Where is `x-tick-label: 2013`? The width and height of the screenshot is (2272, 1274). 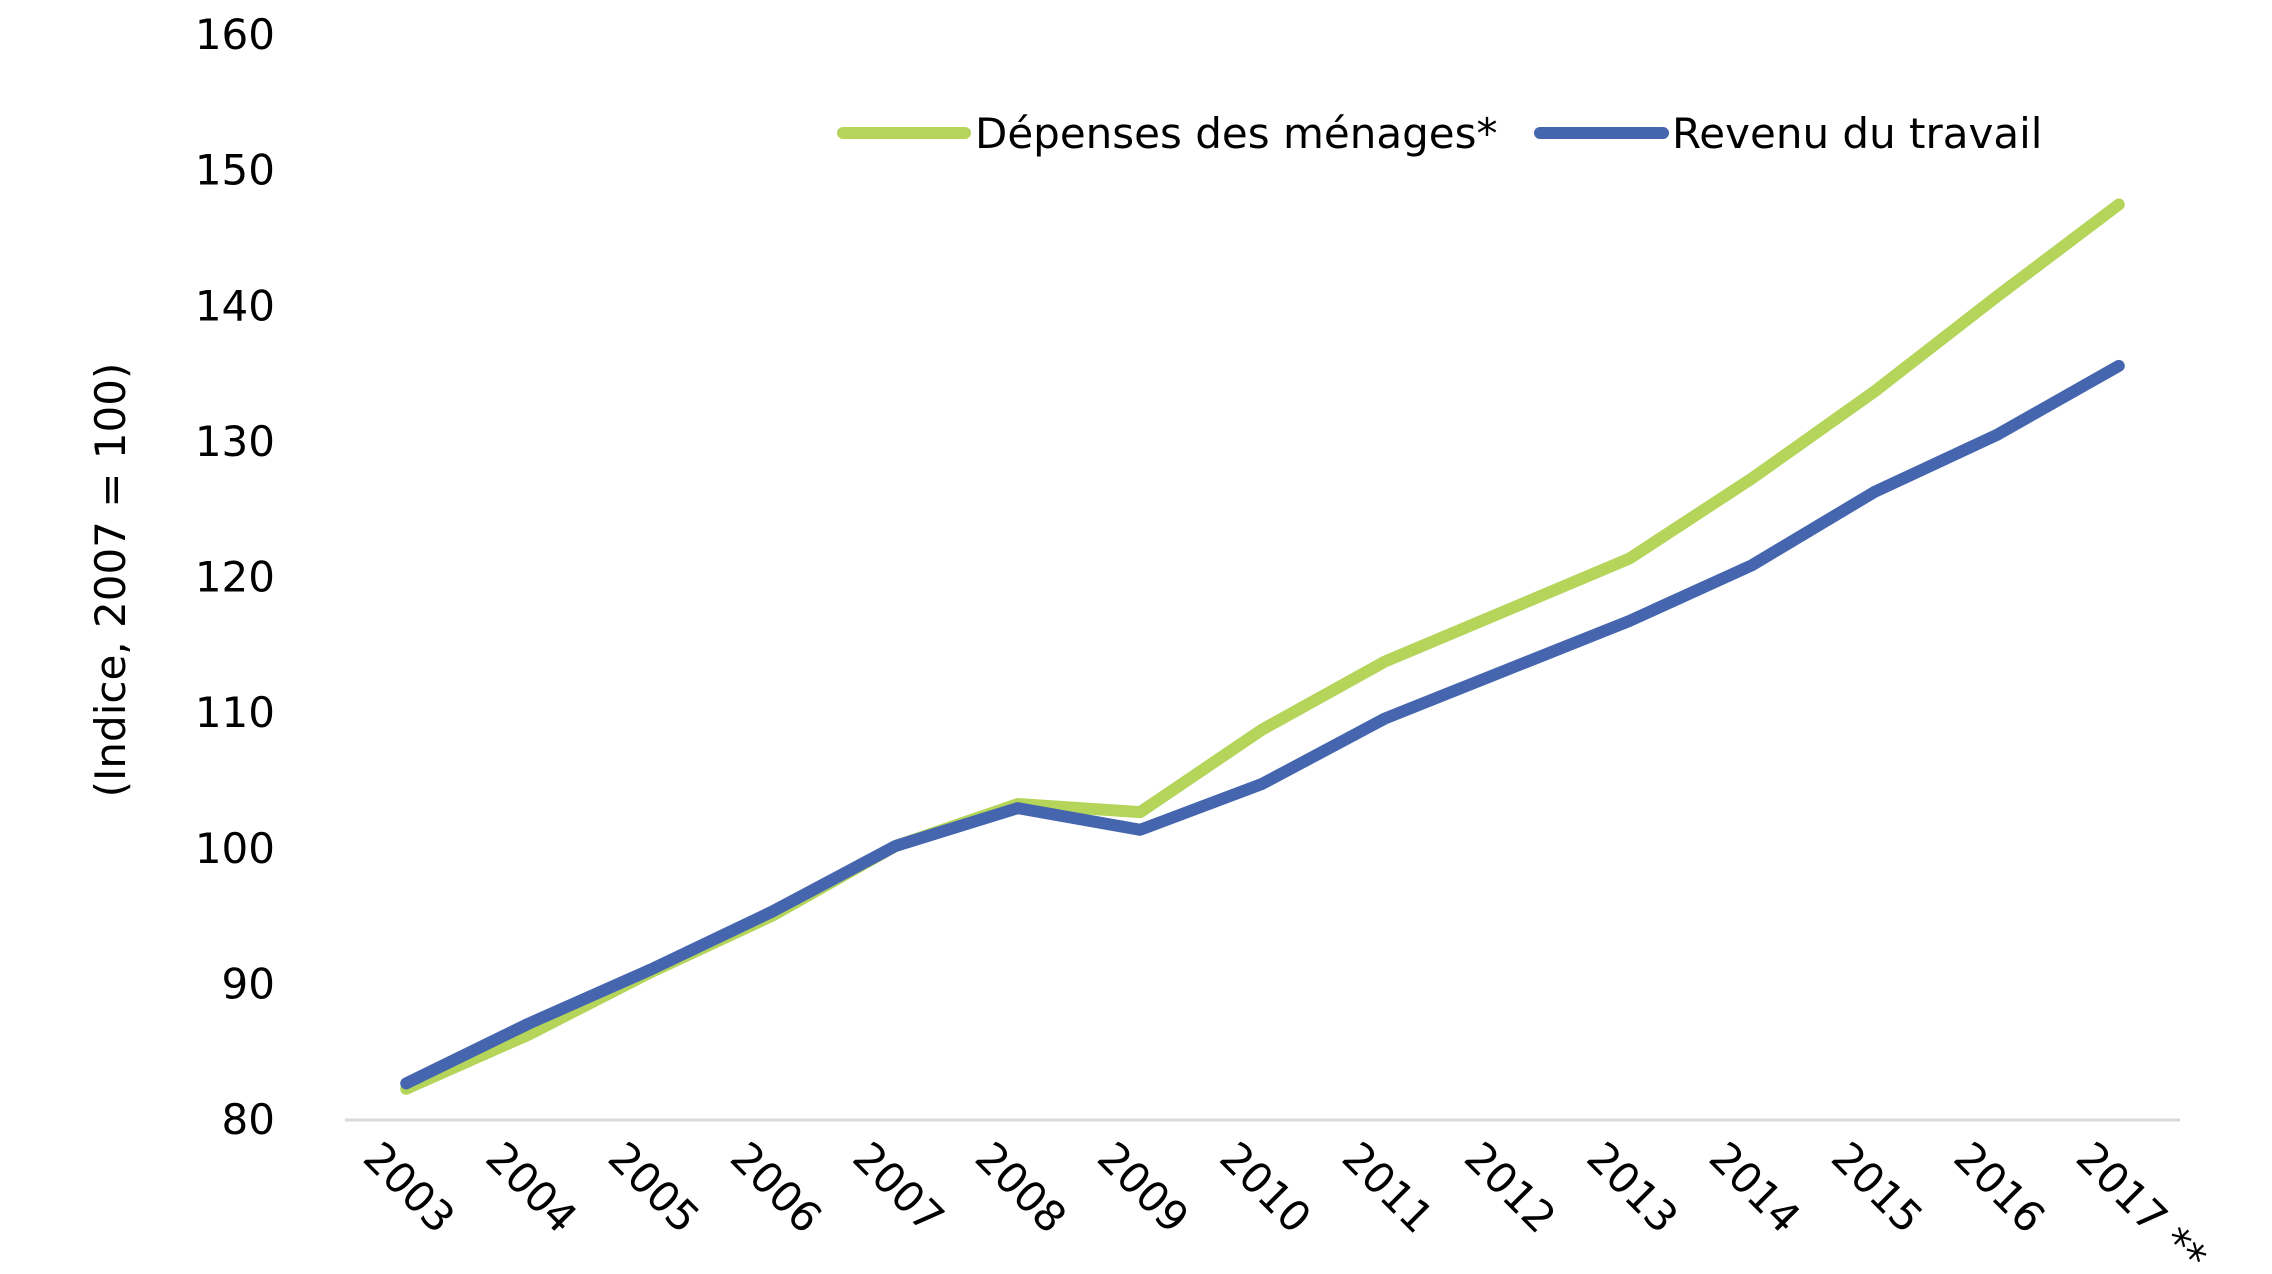 x-tick-label: 2013 is located at coordinates (1632, 1187).